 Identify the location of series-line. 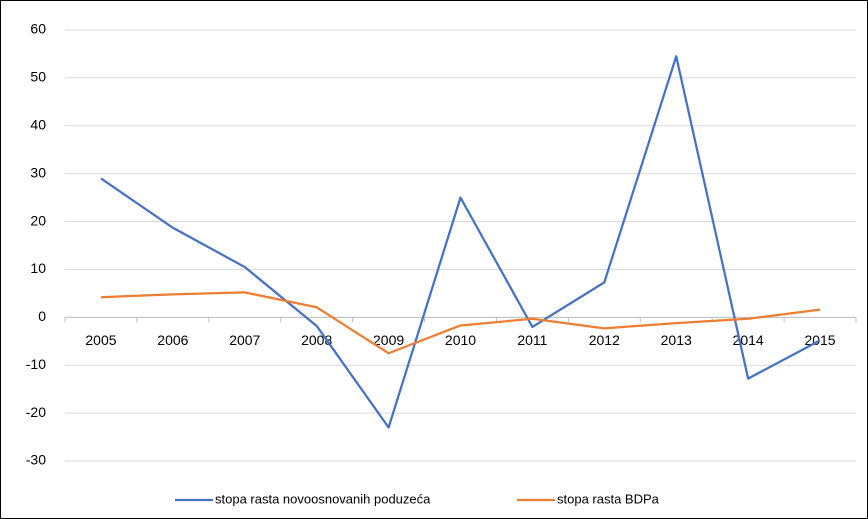
(460, 323).